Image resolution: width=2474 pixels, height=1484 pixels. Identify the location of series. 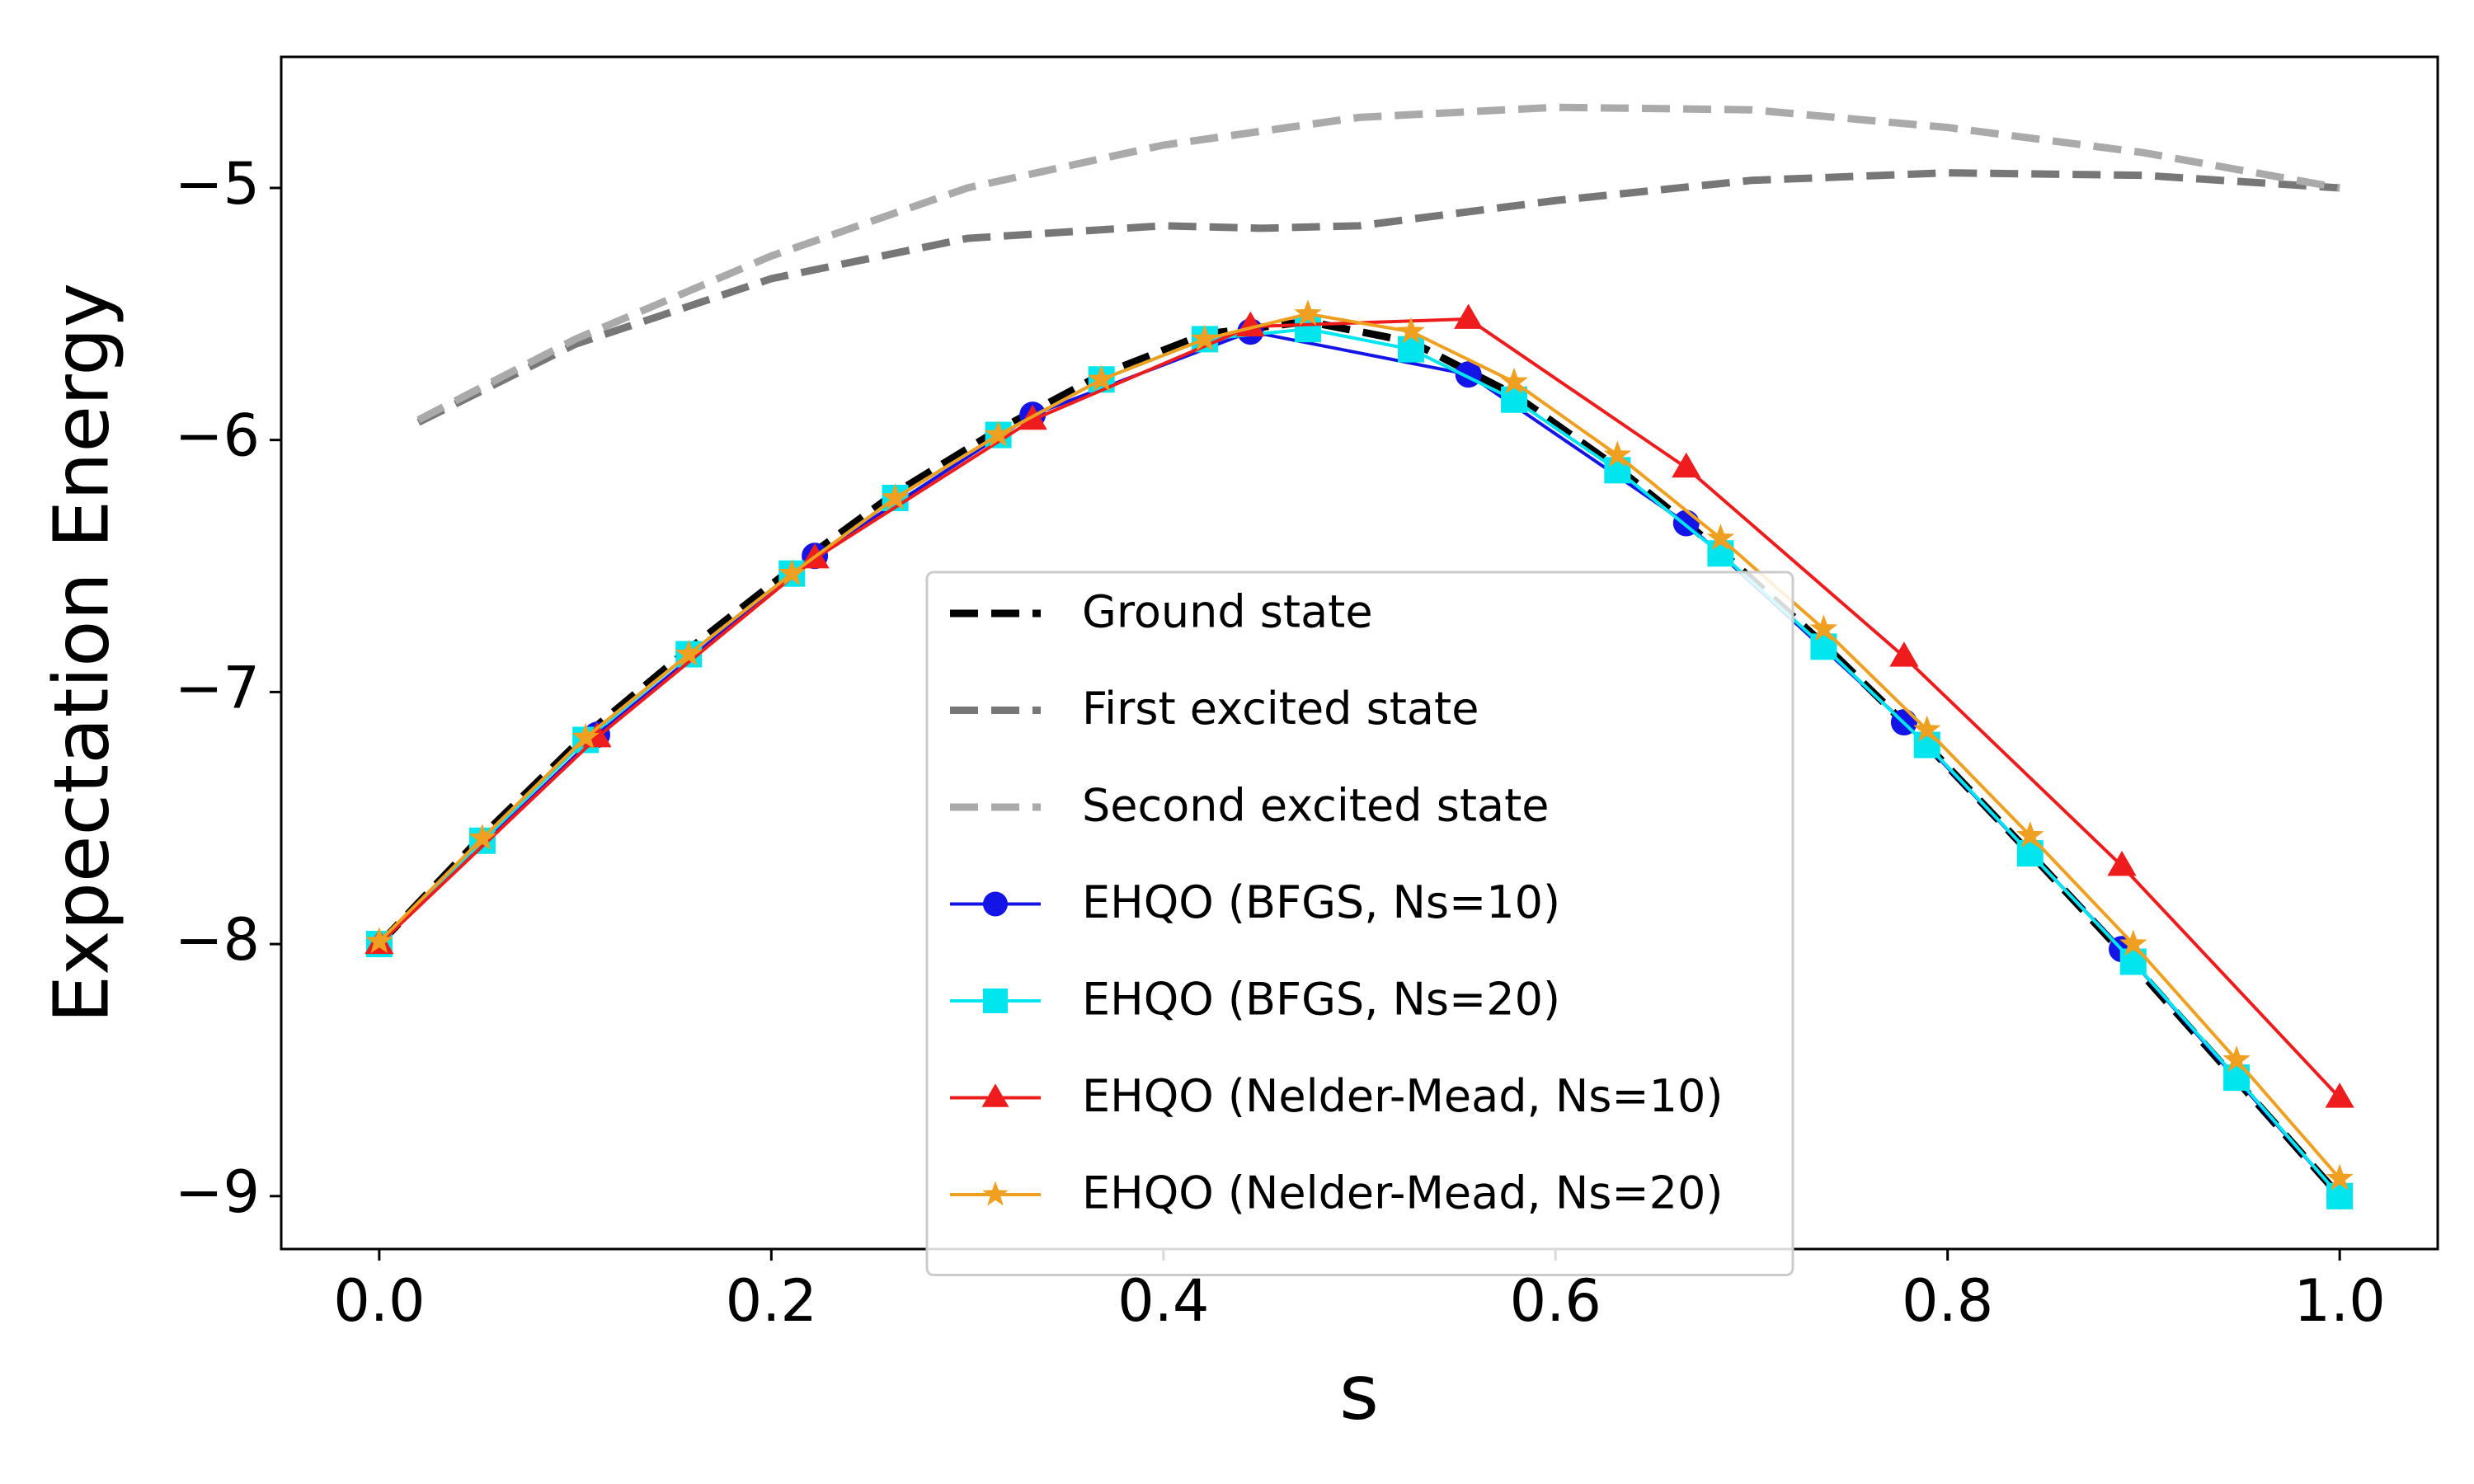
(1378, 297).